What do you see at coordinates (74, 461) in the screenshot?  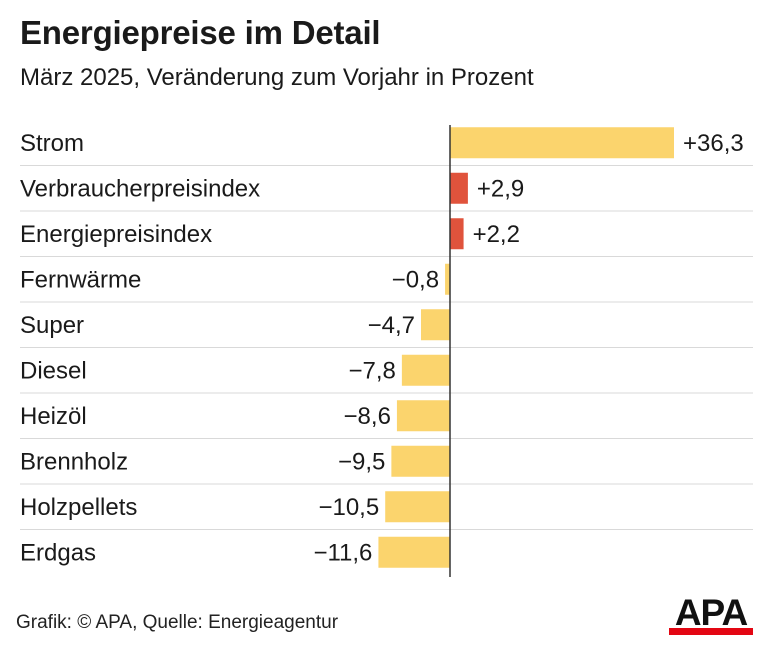 I see `category-label: Brennholz` at bounding box center [74, 461].